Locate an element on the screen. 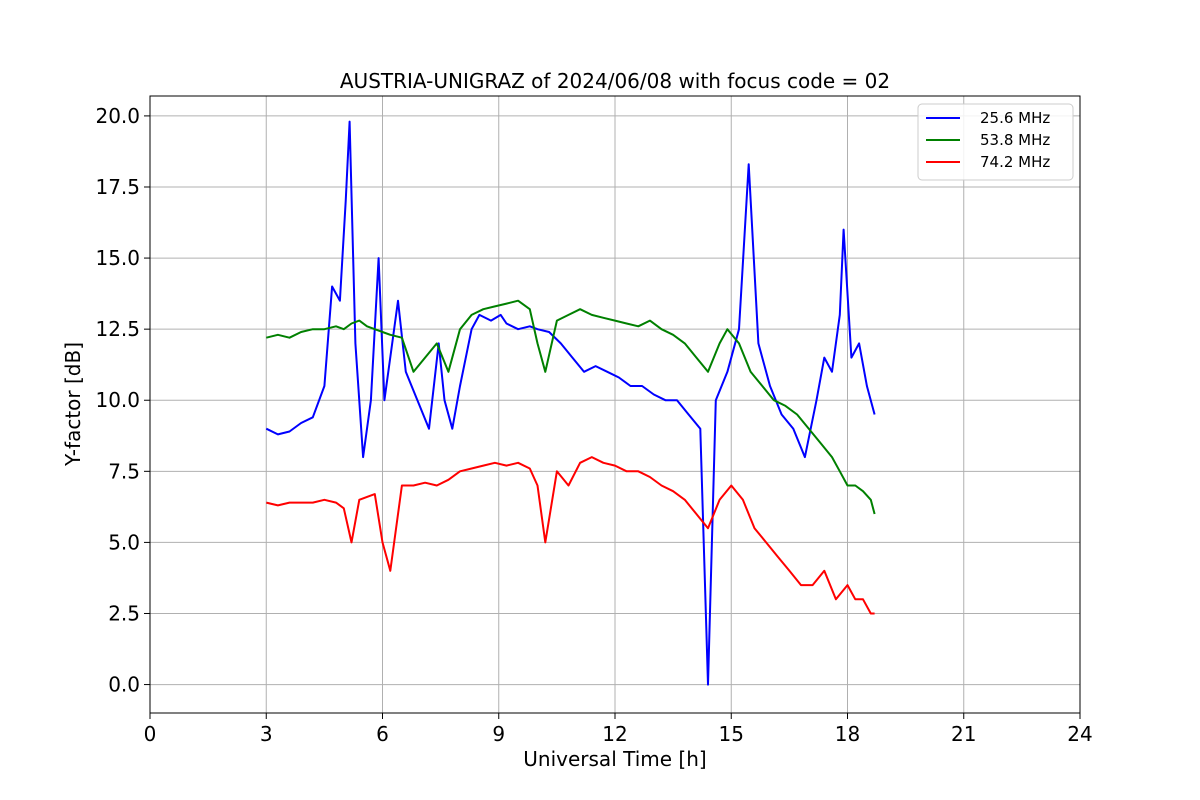 Image resolution: width=1200 pixels, height=800 pixels. legend-label-0: 25.6 MHz is located at coordinates (1015, 118).